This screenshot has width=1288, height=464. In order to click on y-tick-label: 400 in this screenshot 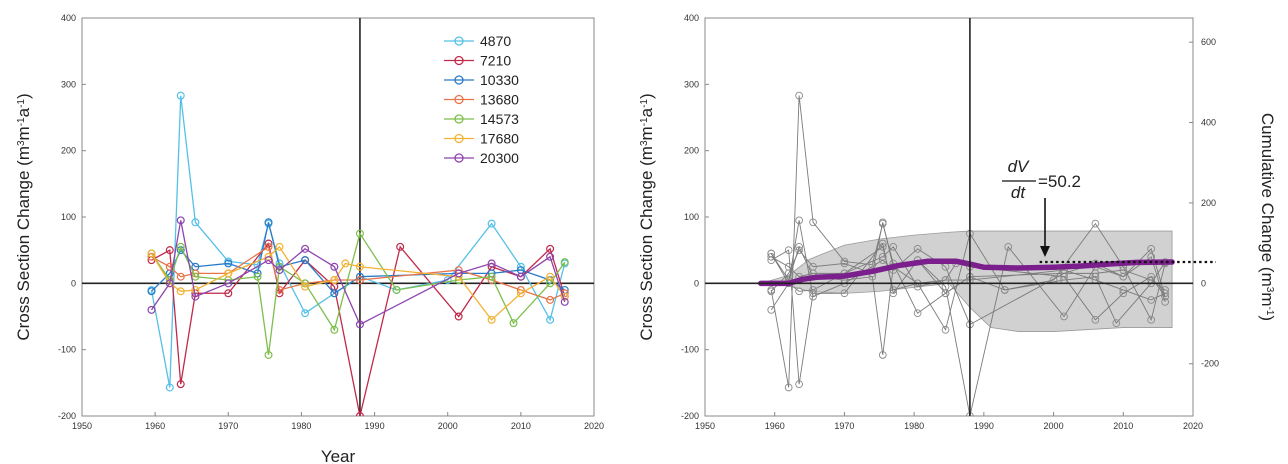, I will do `click(691, 18)`.